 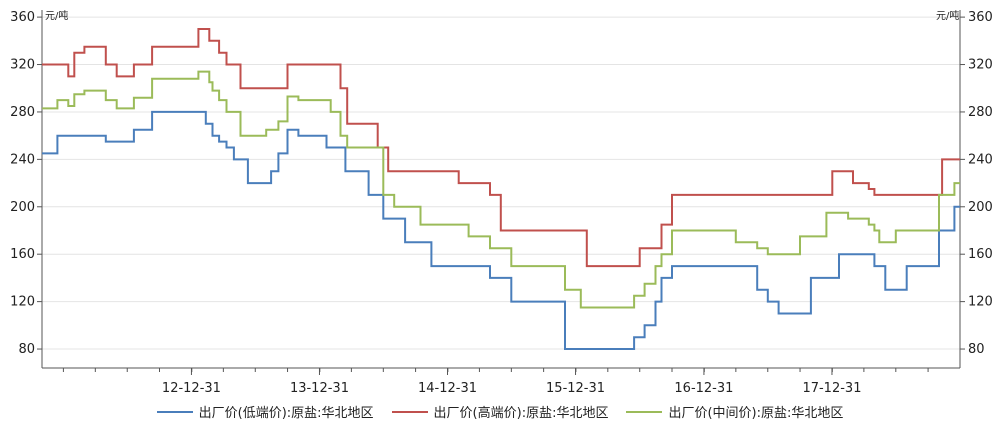 I want to click on legend-label-low: 出厂价(低端价):原盐:华北地区, so click(x=286, y=413).